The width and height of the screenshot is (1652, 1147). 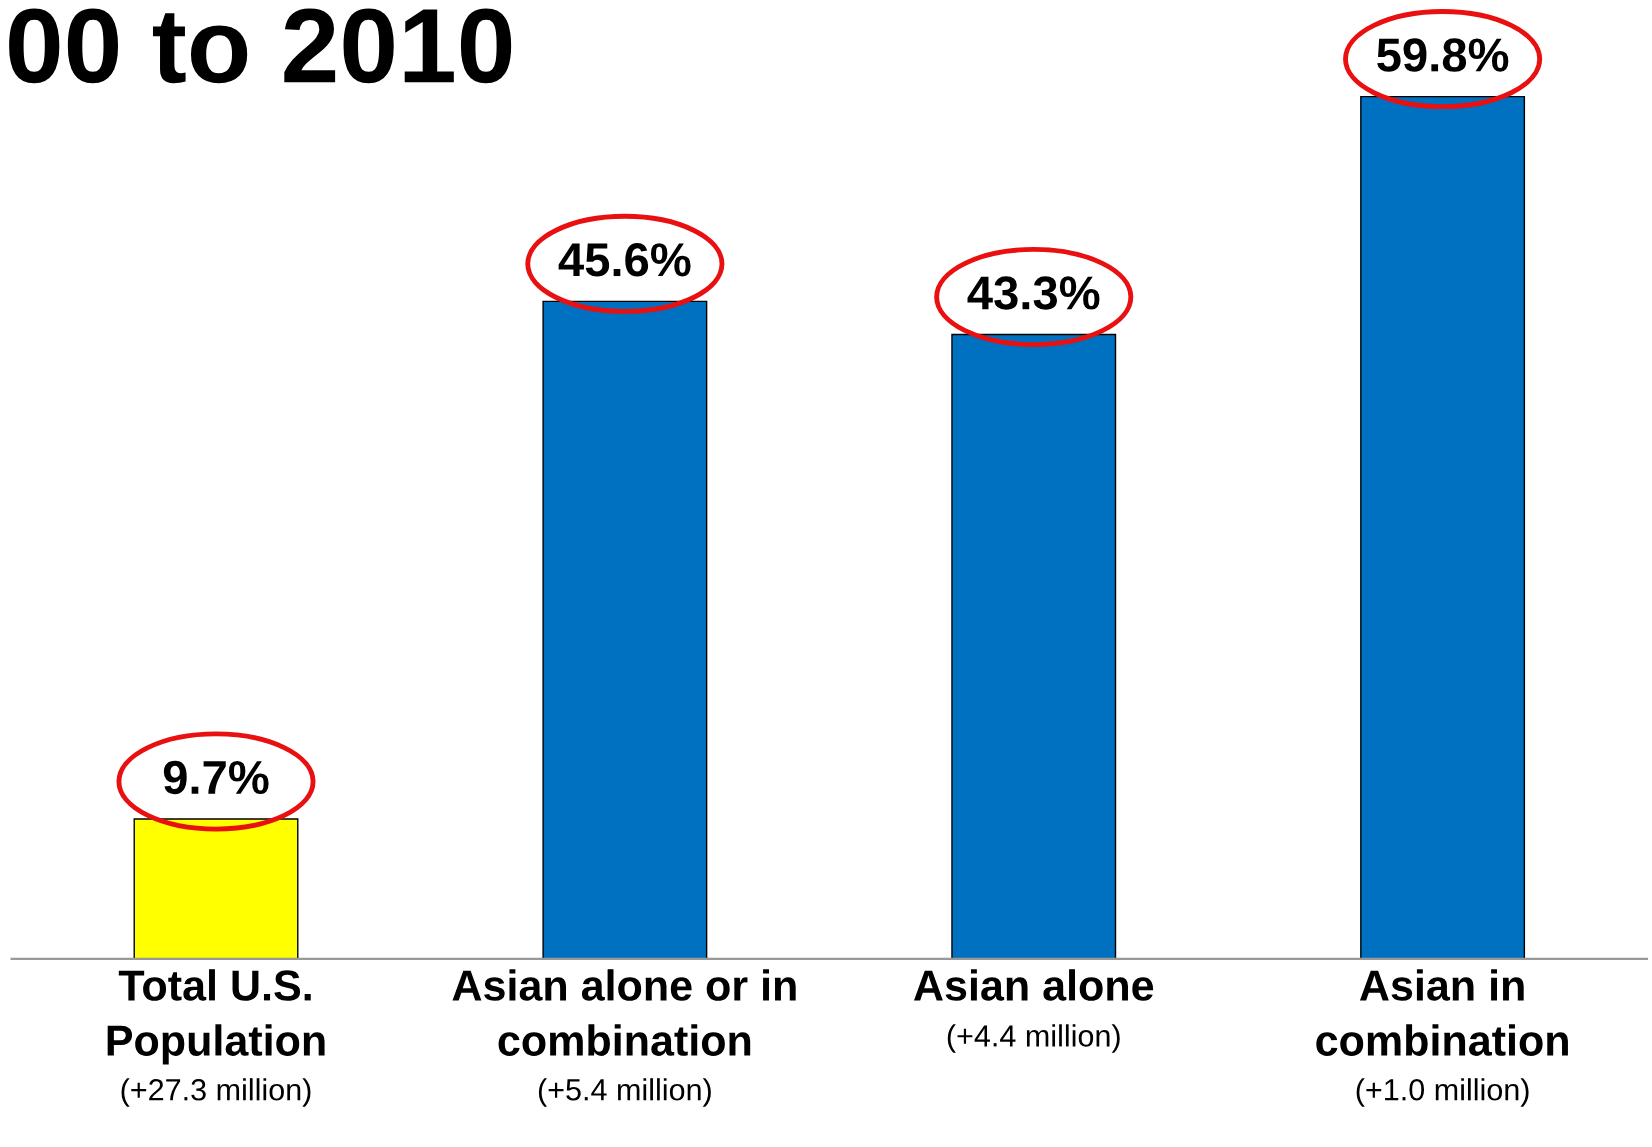 I want to click on x-tick-label: Asian in combination (+1.0 million), so click(x=1442, y=1038).